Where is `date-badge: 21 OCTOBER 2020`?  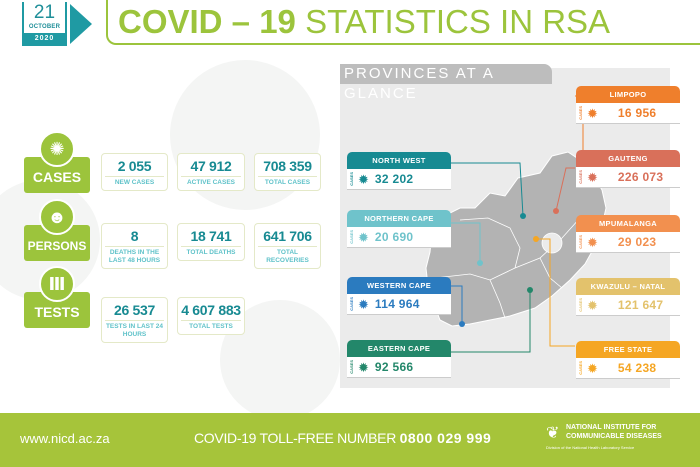
date-badge: 21 OCTOBER 2020 is located at coordinates (44, 24).